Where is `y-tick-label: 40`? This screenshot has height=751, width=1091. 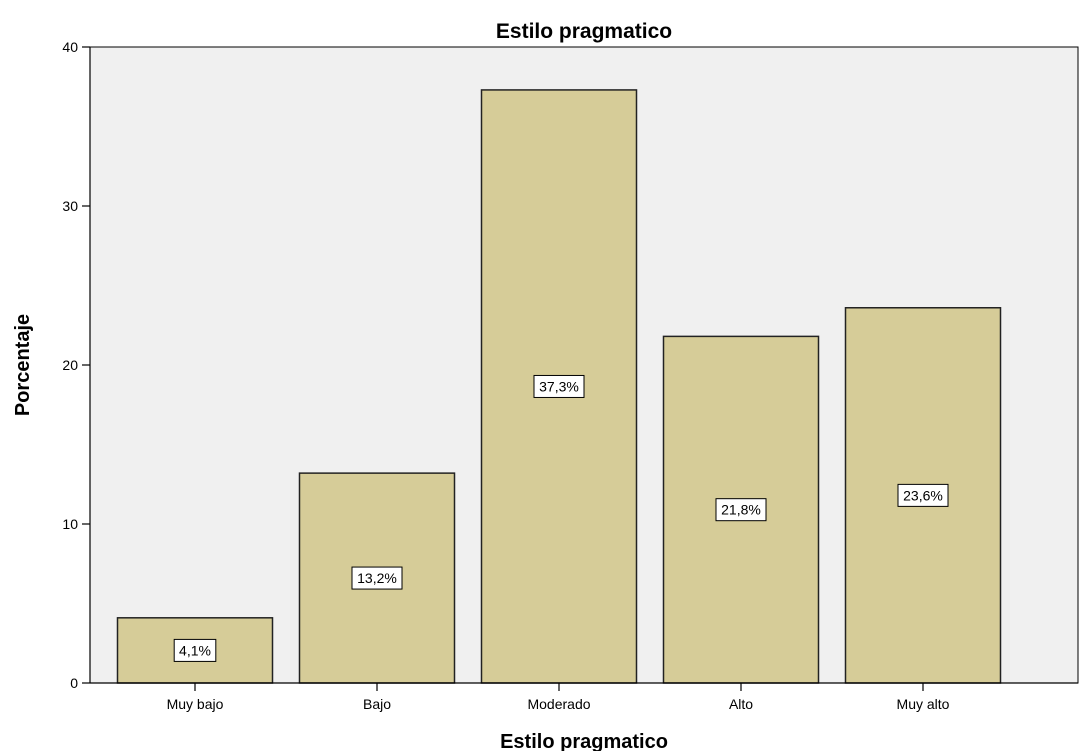 y-tick-label: 40 is located at coordinates (70, 47).